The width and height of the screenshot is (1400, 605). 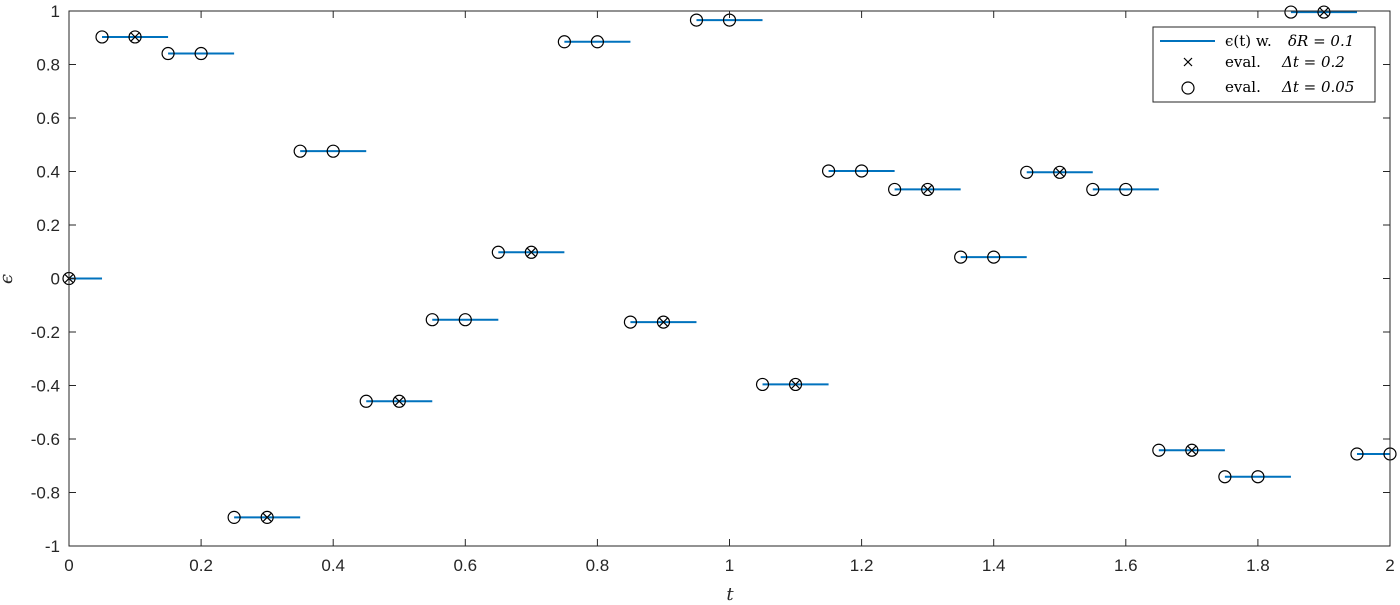 What do you see at coordinates (1321, 41) in the screenshot?
I see `legend-entry-1-math: δR = 0.1` at bounding box center [1321, 41].